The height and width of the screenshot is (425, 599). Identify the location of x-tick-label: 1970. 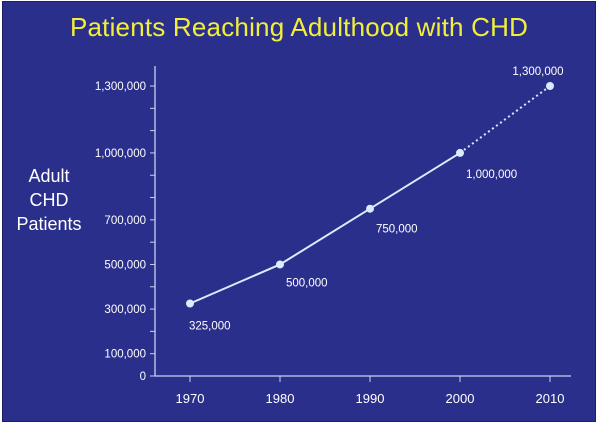
(190, 398).